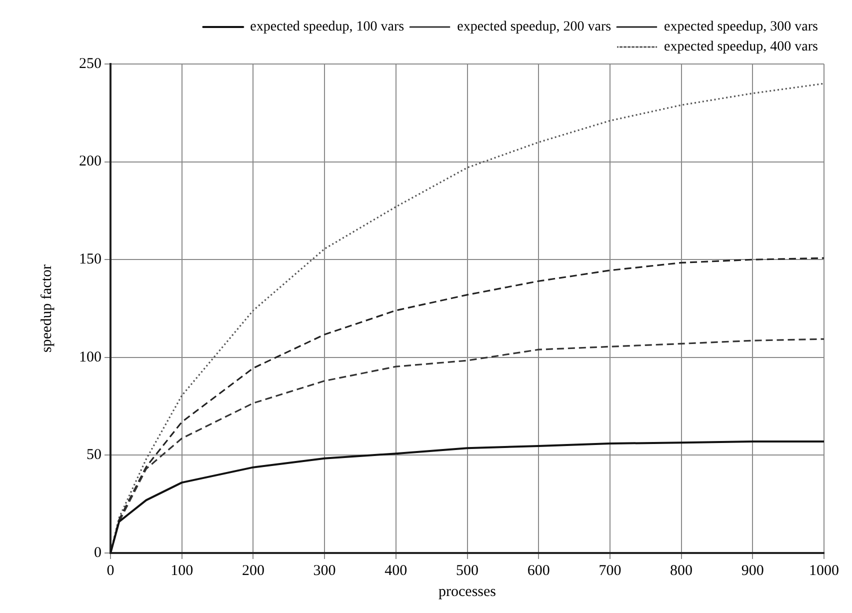  I want to click on x-tick-label: 600, so click(538, 570).